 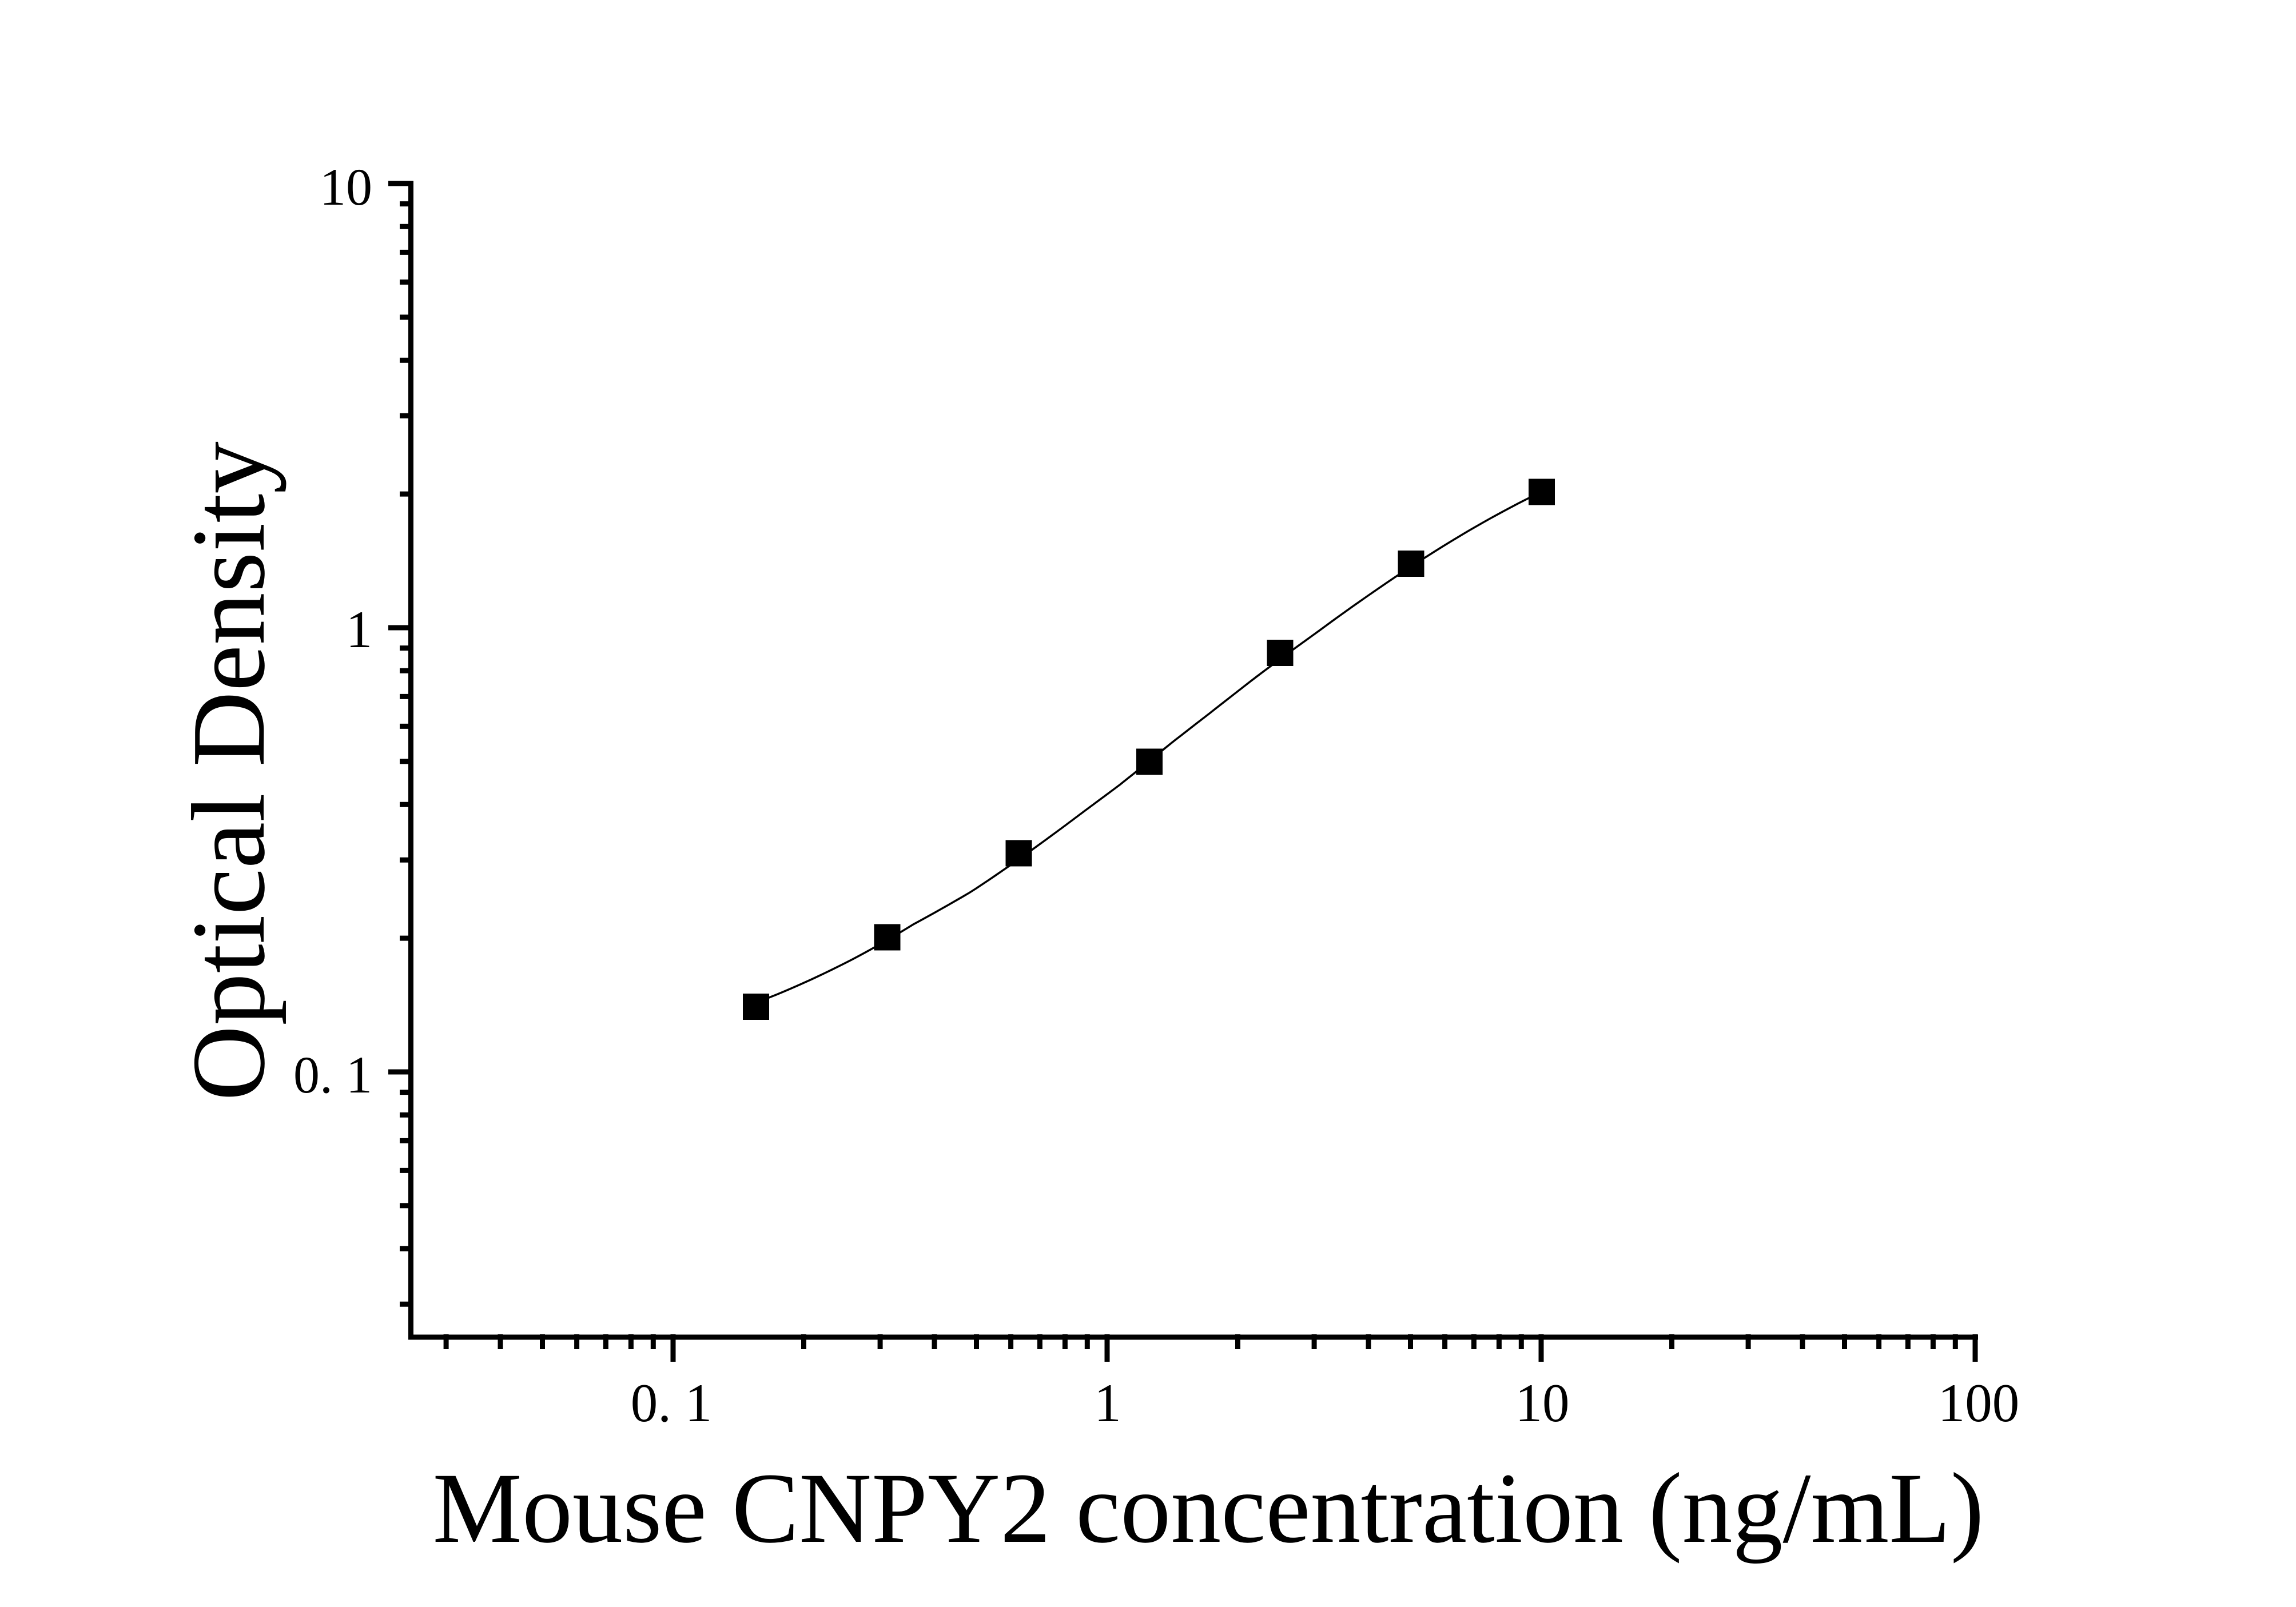 What do you see at coordinates (228, 771) in the screenshot?
I see `svg-text: Optical Density` at bounding box center [228, 771].